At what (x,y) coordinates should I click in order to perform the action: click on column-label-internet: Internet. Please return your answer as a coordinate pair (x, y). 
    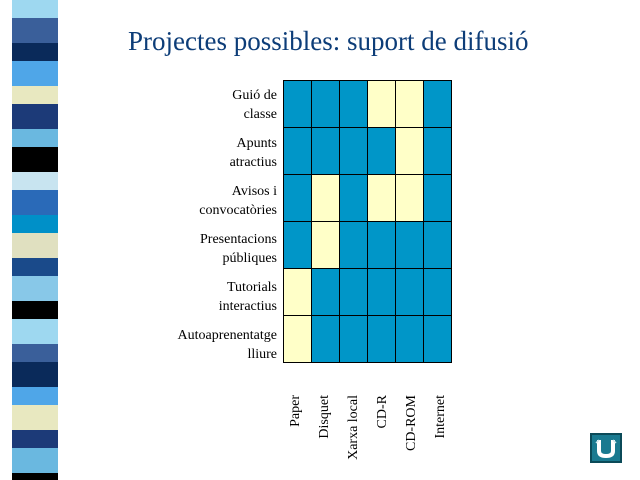
    Looking at the image, I should click on (440, 417).